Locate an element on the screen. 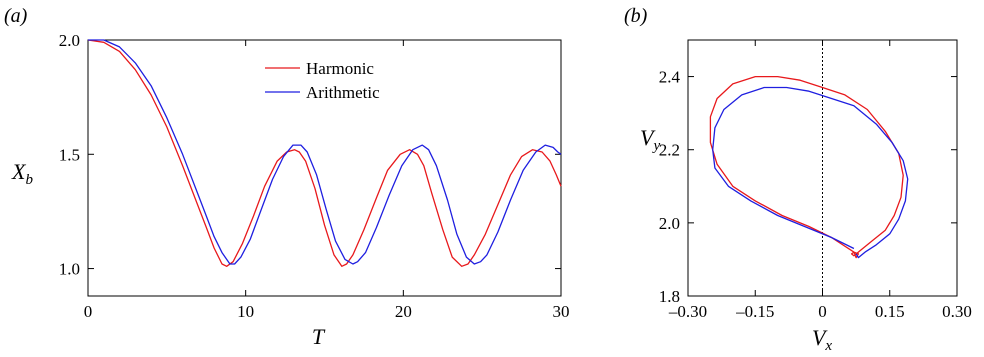 The width and height of the screenshot is (984, 357). panel-b-xtick-label: 0 is located at coordinates (822, 311).